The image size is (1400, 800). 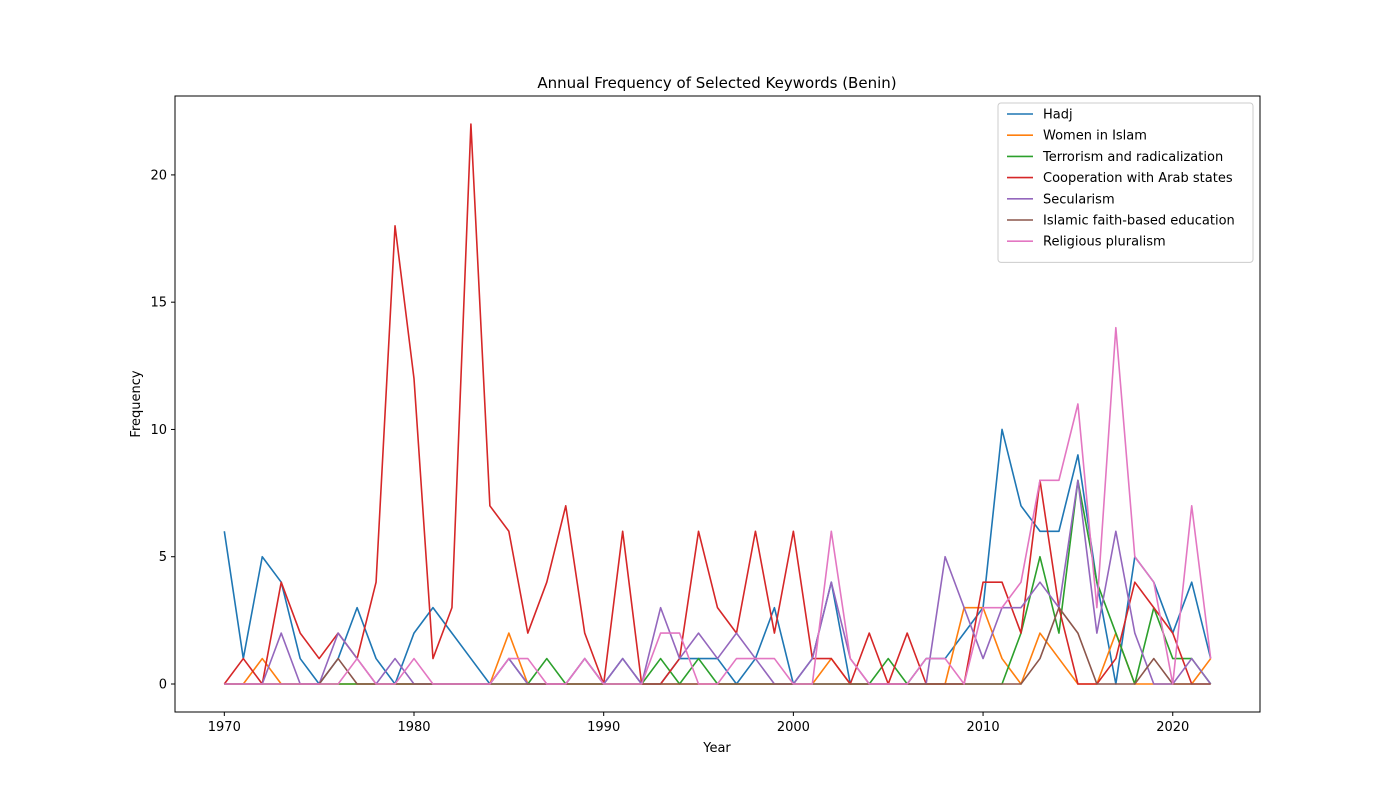 I want to click on legend-label-5: Islamic faith-based education, so click(x=1139, y=221).